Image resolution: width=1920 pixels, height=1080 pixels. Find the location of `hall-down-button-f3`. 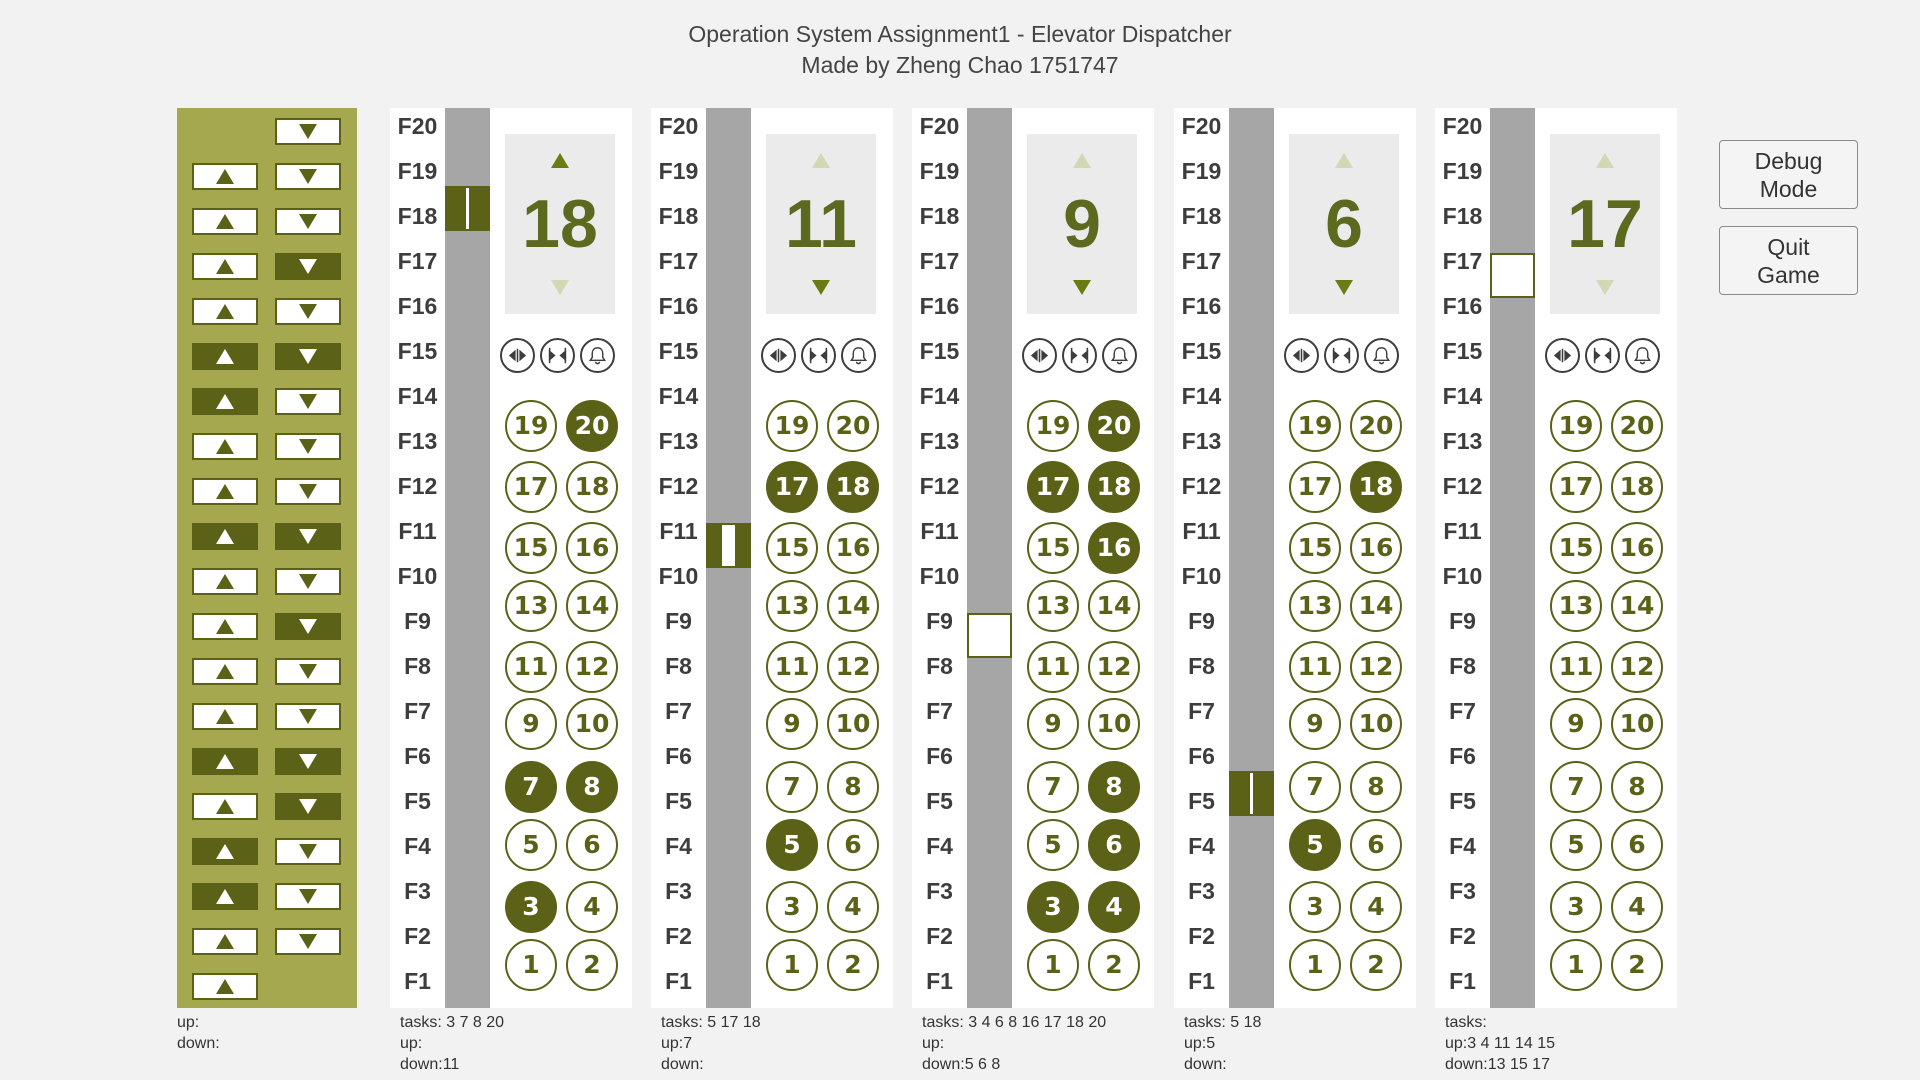

hall-down-button-f3 is located at coordinates (308, 896).